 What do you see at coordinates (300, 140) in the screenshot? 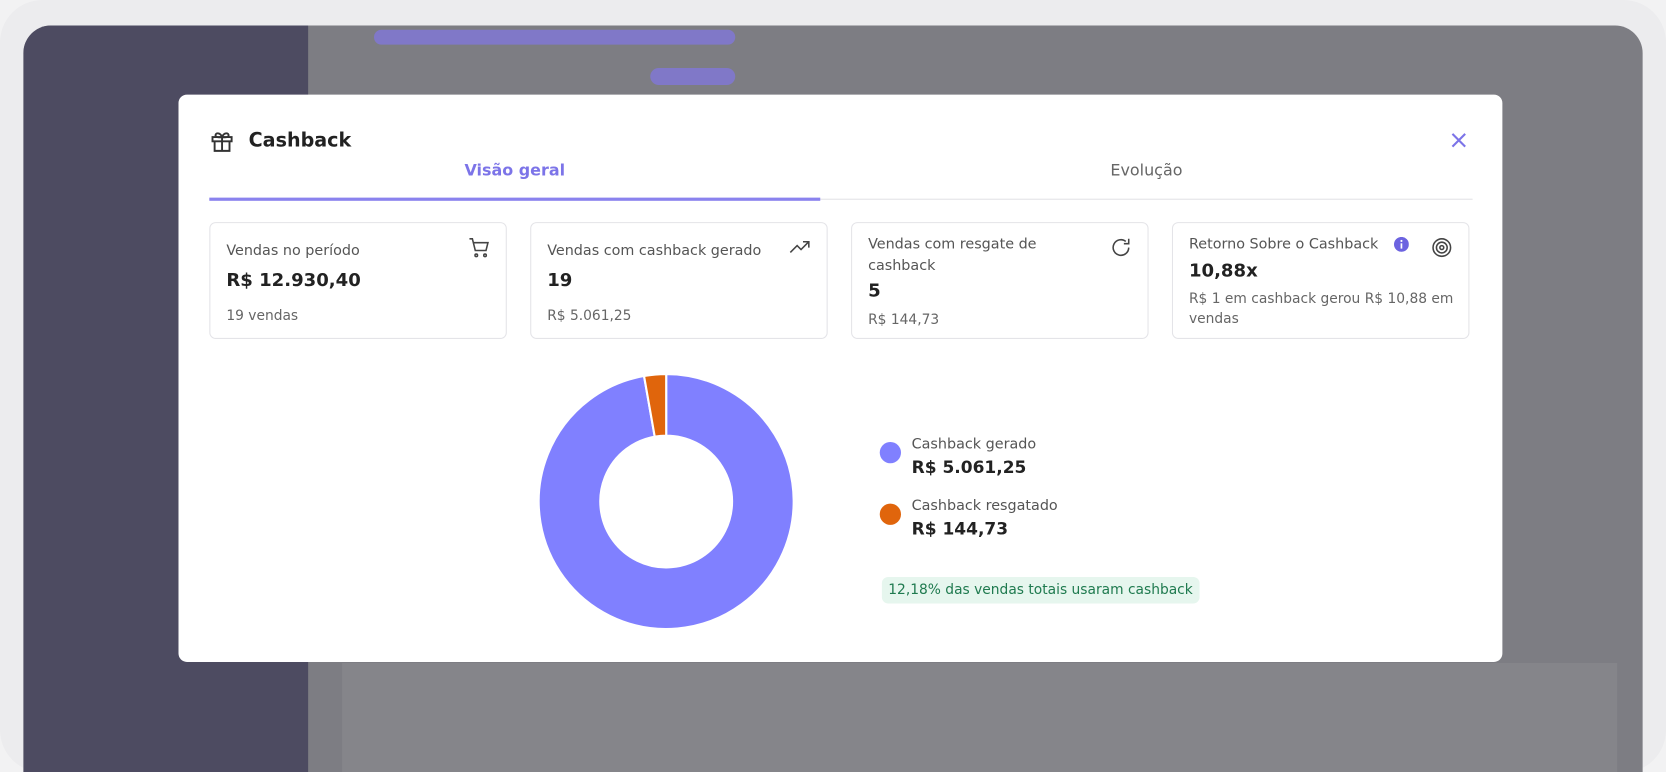
I see `modal-title: Cashback` at bounding box center [300, 140].